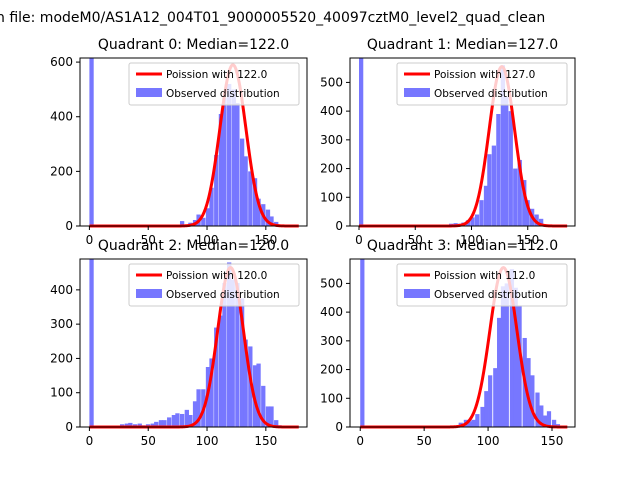 Image resolution: width=640 pixels, height=480 pixels. Describe the element at coordinates (214, 84) in the screenshot. I see `legend: Poission with 122.0 Observed distribution` at that location.